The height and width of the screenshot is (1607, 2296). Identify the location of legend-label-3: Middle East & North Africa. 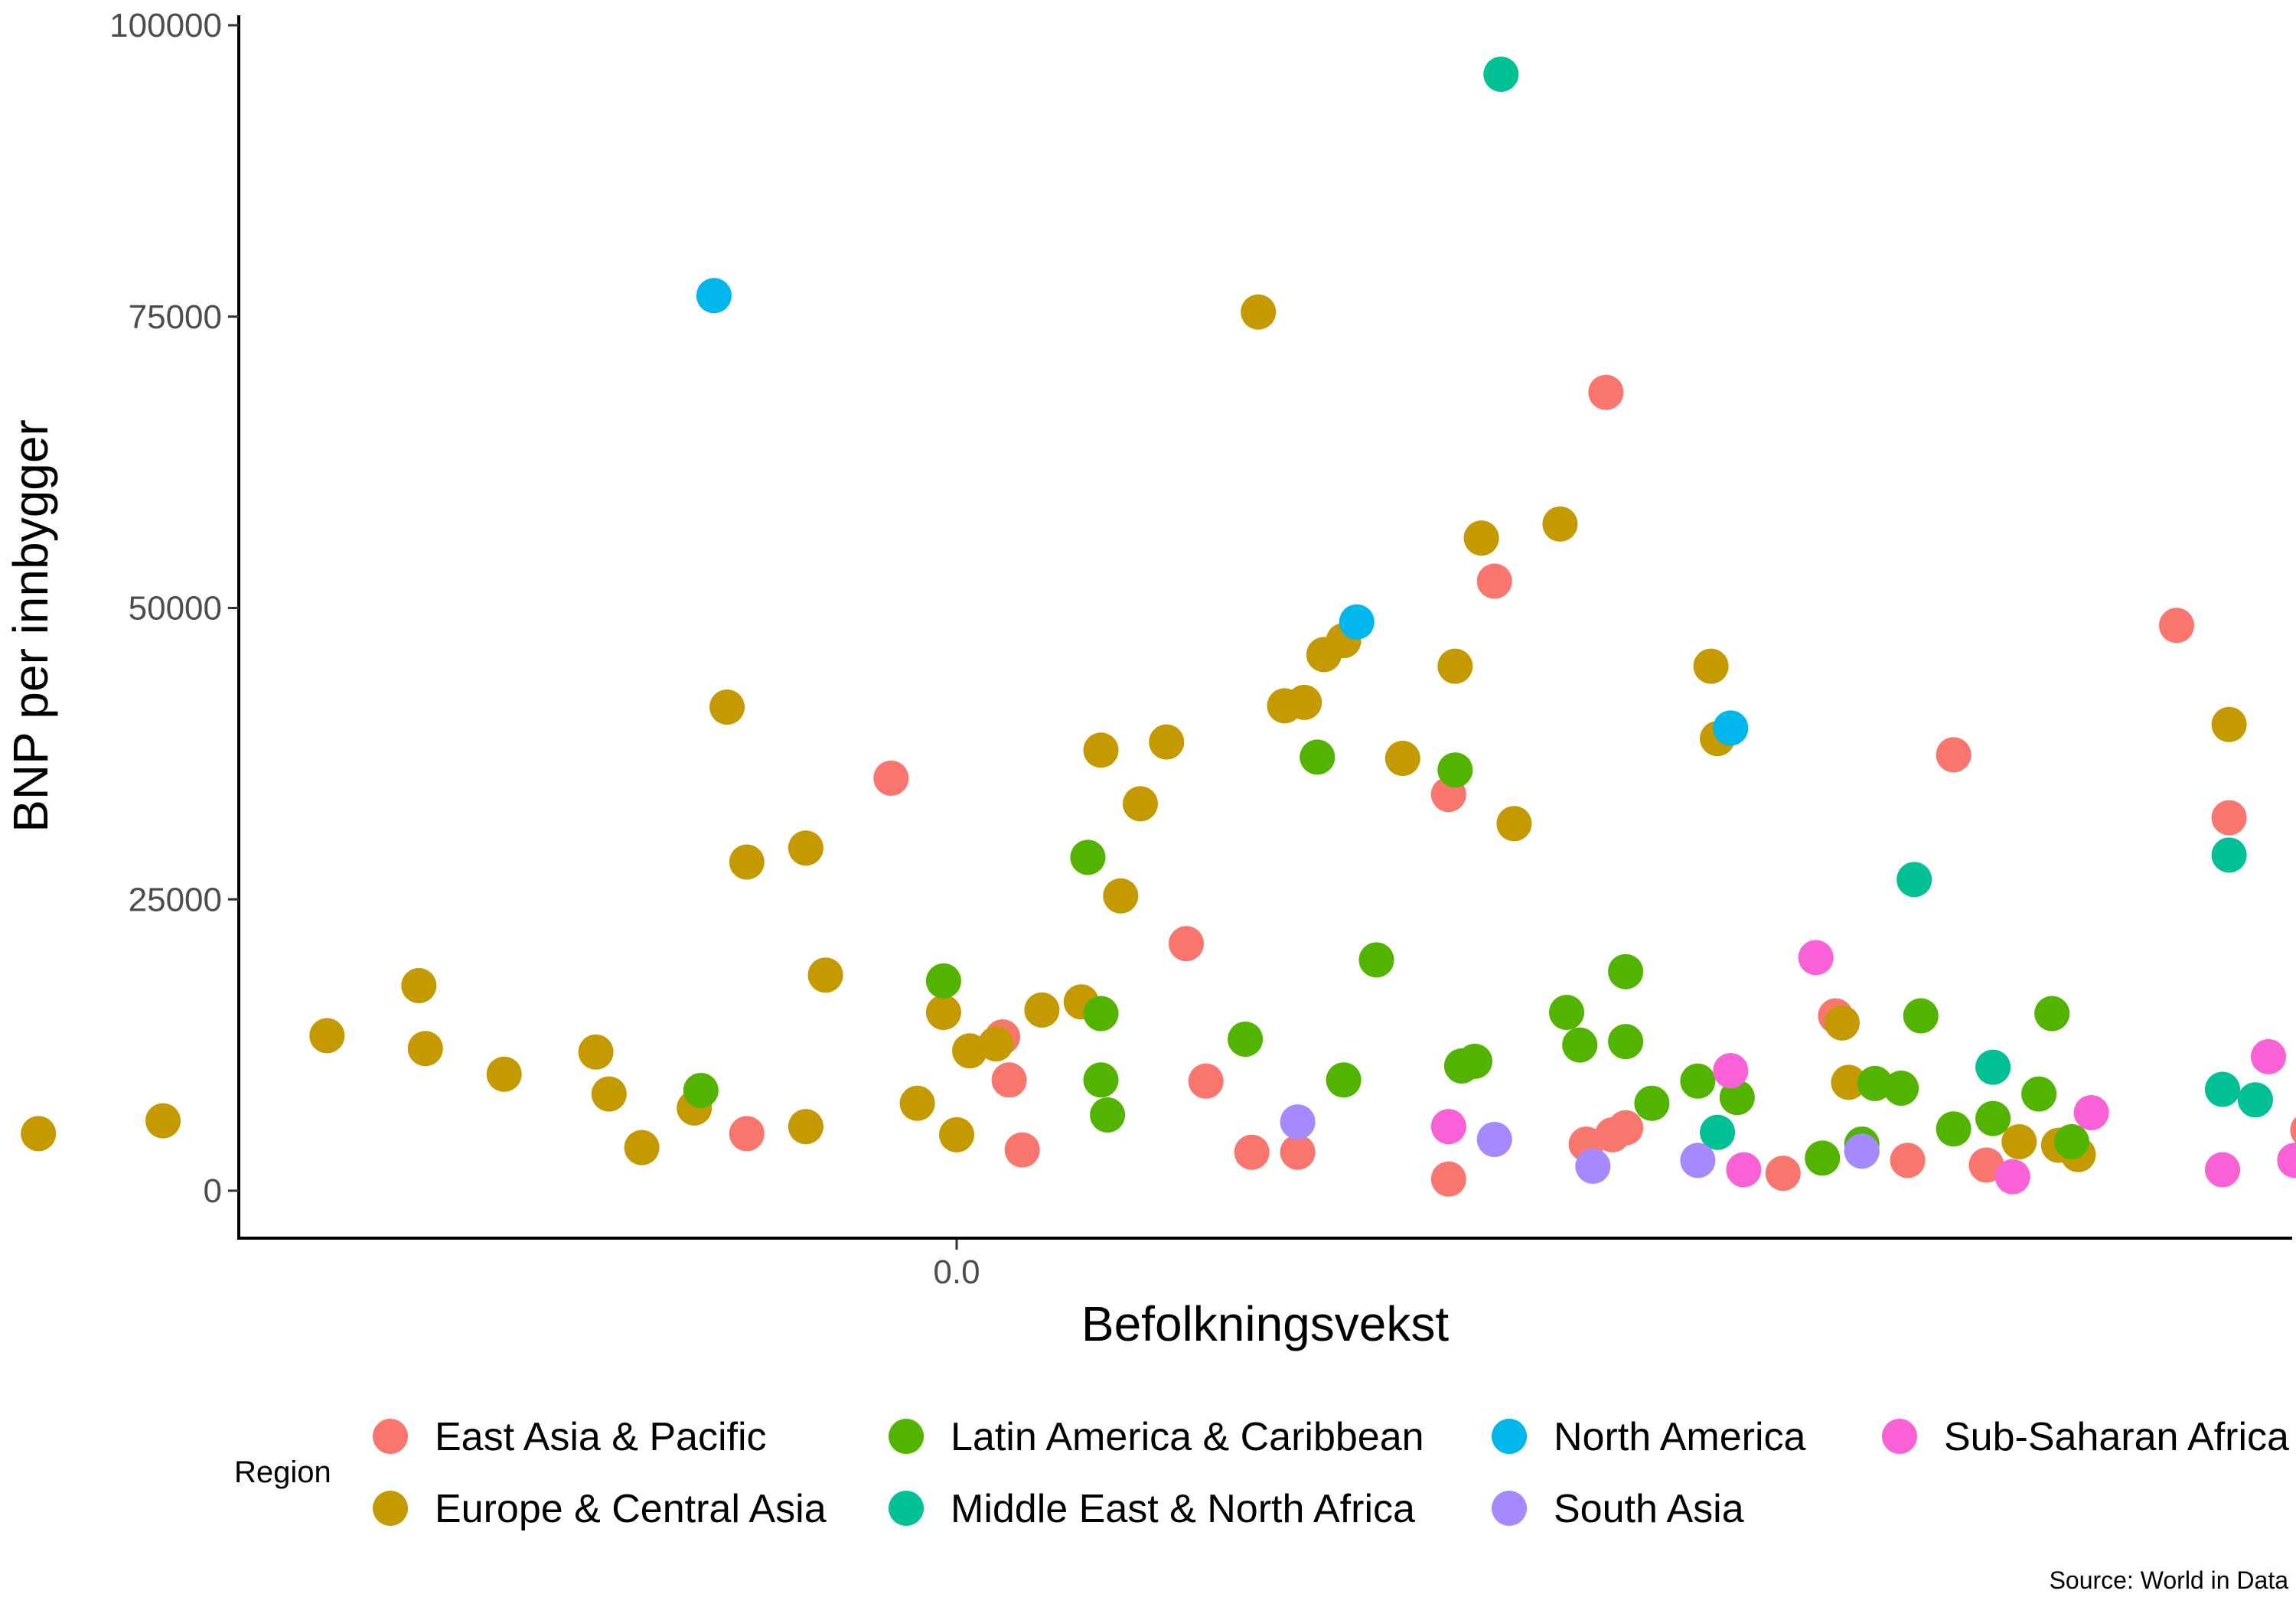
(1183, 1509).